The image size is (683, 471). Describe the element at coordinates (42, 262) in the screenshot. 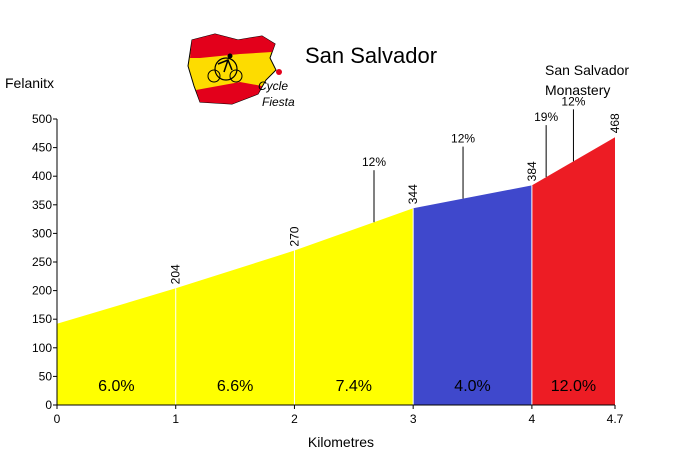

I see `y-tick-label-5: 250` at that location.